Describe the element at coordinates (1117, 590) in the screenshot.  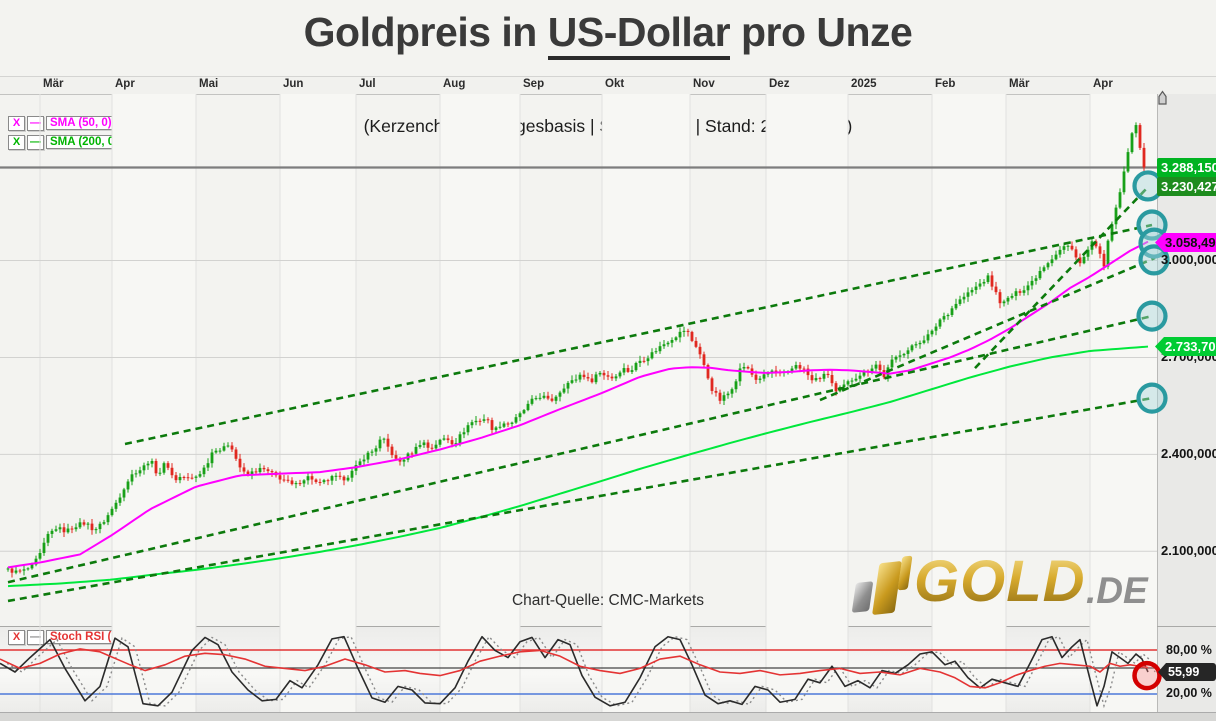
I see `logo-tld: .DE` at that location.